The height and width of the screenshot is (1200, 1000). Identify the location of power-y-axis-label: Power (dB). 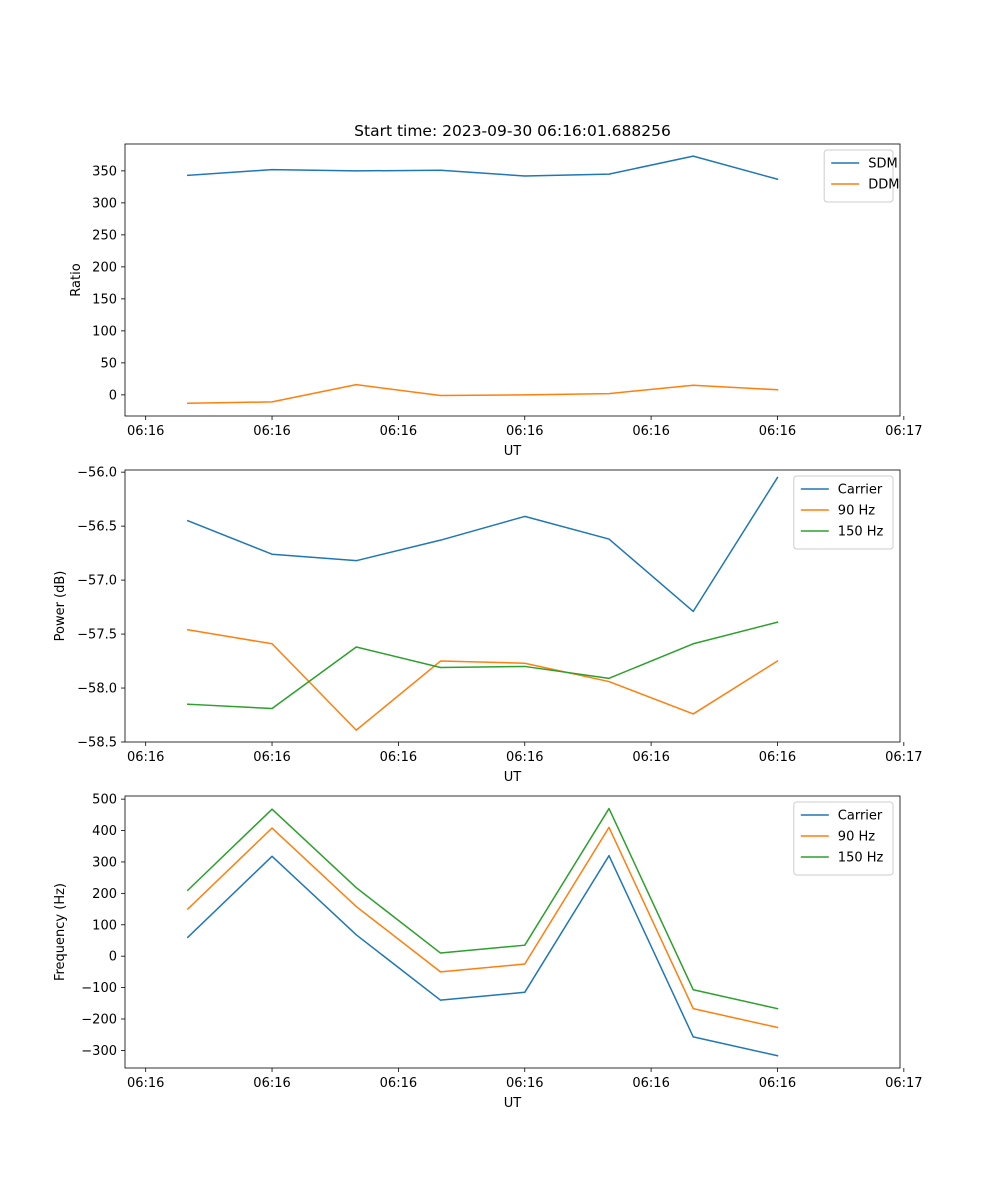
(60, 606).